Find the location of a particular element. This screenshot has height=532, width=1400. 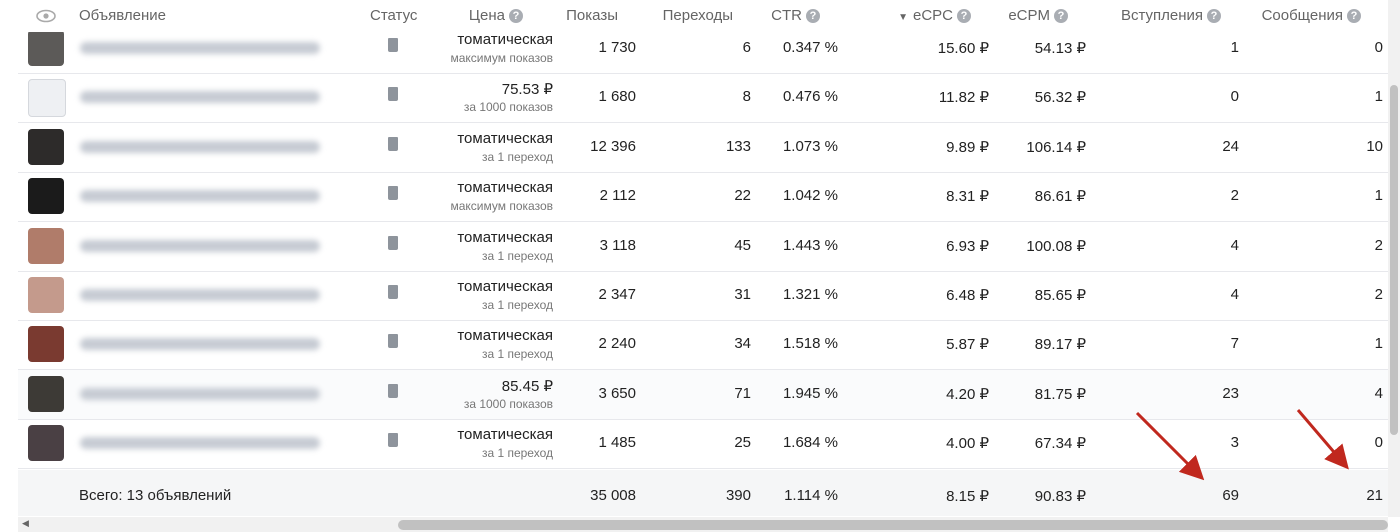

col-ad: Объявление is located at coordinates (122, 15).